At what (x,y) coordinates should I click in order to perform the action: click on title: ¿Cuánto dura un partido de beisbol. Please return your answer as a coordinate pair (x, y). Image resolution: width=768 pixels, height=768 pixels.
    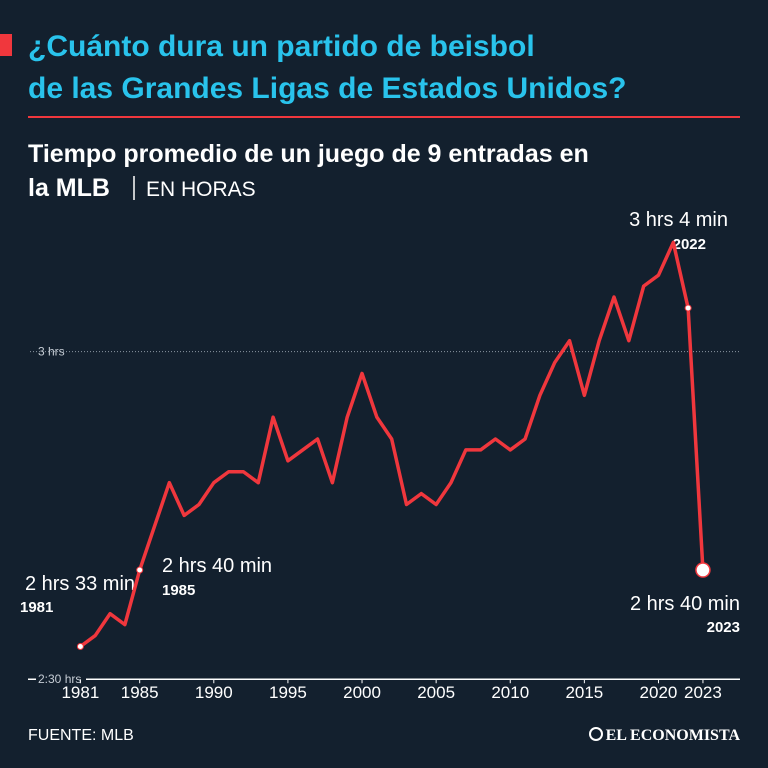
    Looking at the image, I should click on (281, 46).